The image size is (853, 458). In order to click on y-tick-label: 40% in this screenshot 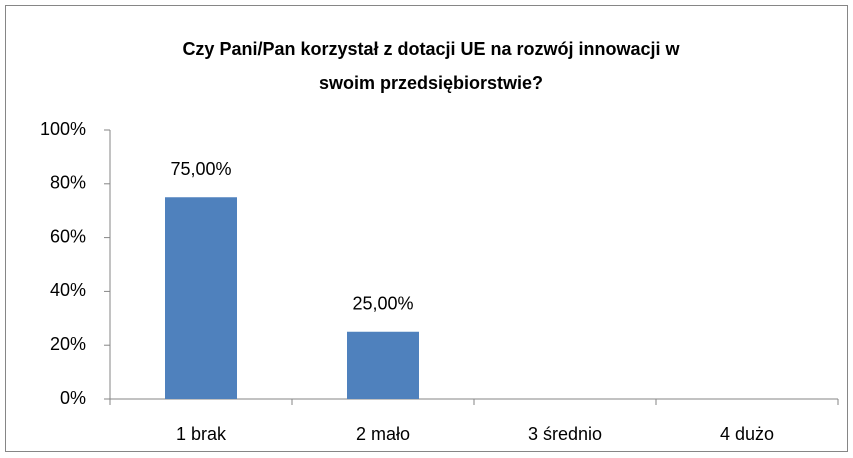, I will do `click(68, 290)`.